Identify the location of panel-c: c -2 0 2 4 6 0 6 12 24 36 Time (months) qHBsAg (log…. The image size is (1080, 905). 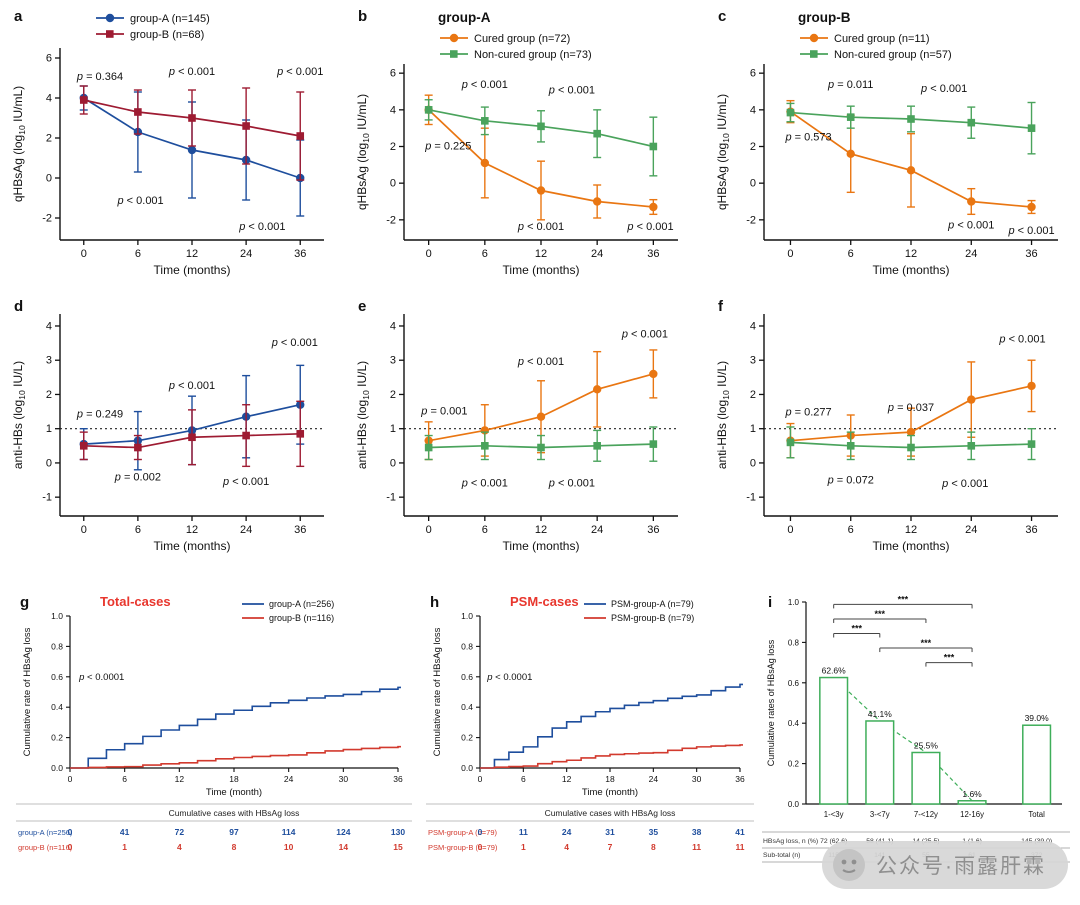
(892, 145).